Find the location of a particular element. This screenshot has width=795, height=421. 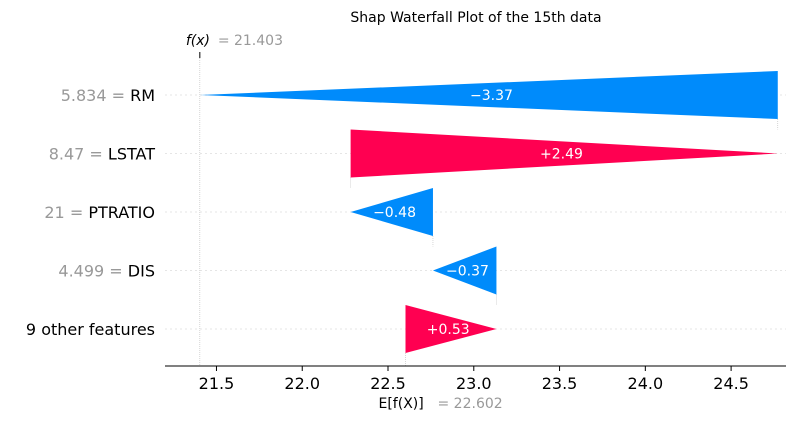

bar-value-label: −0.37 is located at coordinates (467, 272).